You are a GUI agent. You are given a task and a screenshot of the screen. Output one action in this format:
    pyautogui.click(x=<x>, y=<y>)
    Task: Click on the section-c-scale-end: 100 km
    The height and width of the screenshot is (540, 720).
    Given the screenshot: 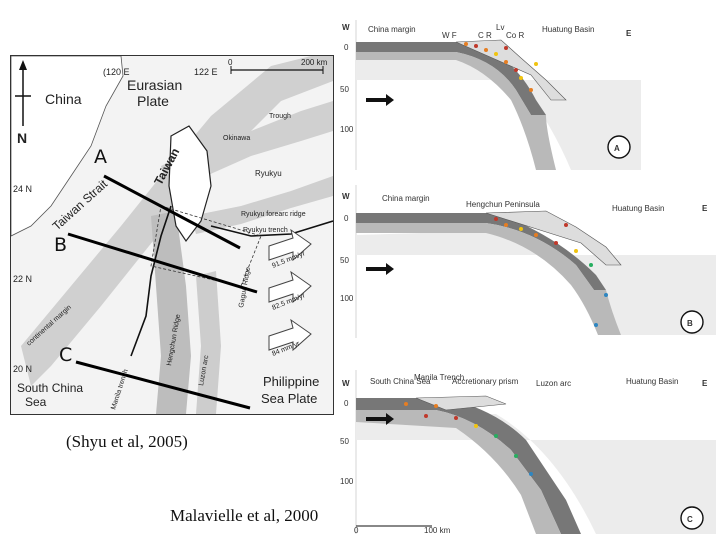 What is the action you would take?
    pyautogui.click(x=437, y=530)
    